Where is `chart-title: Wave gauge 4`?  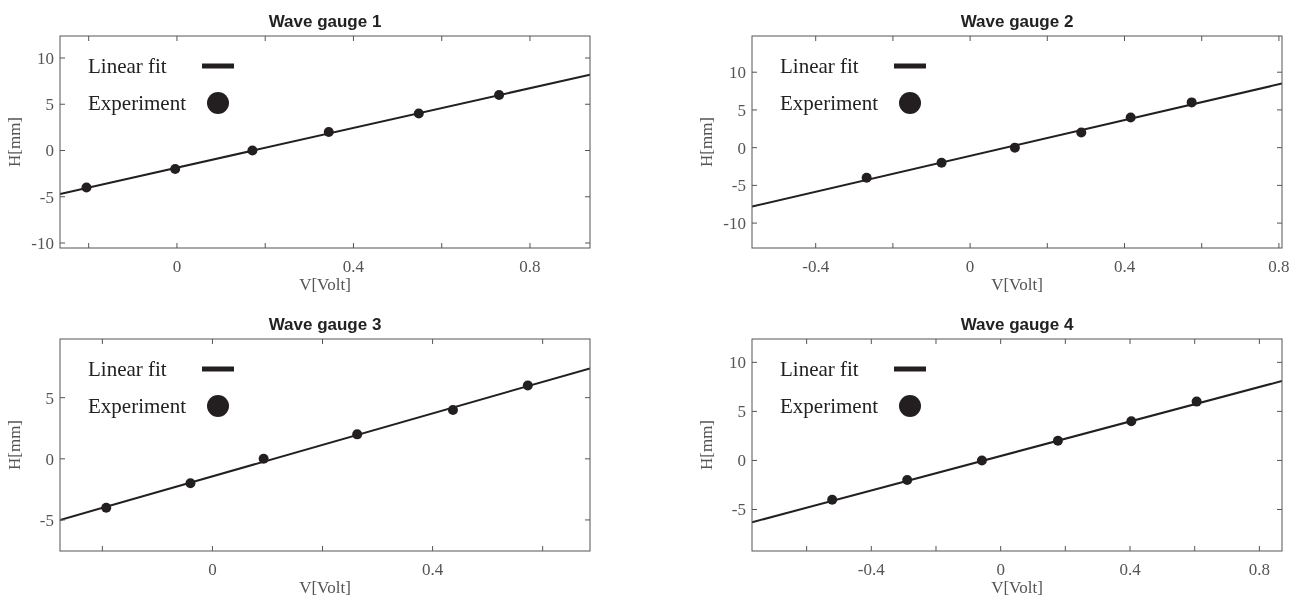
chart-title: Wave gauge 4 is located at coordinates (1017, 324).